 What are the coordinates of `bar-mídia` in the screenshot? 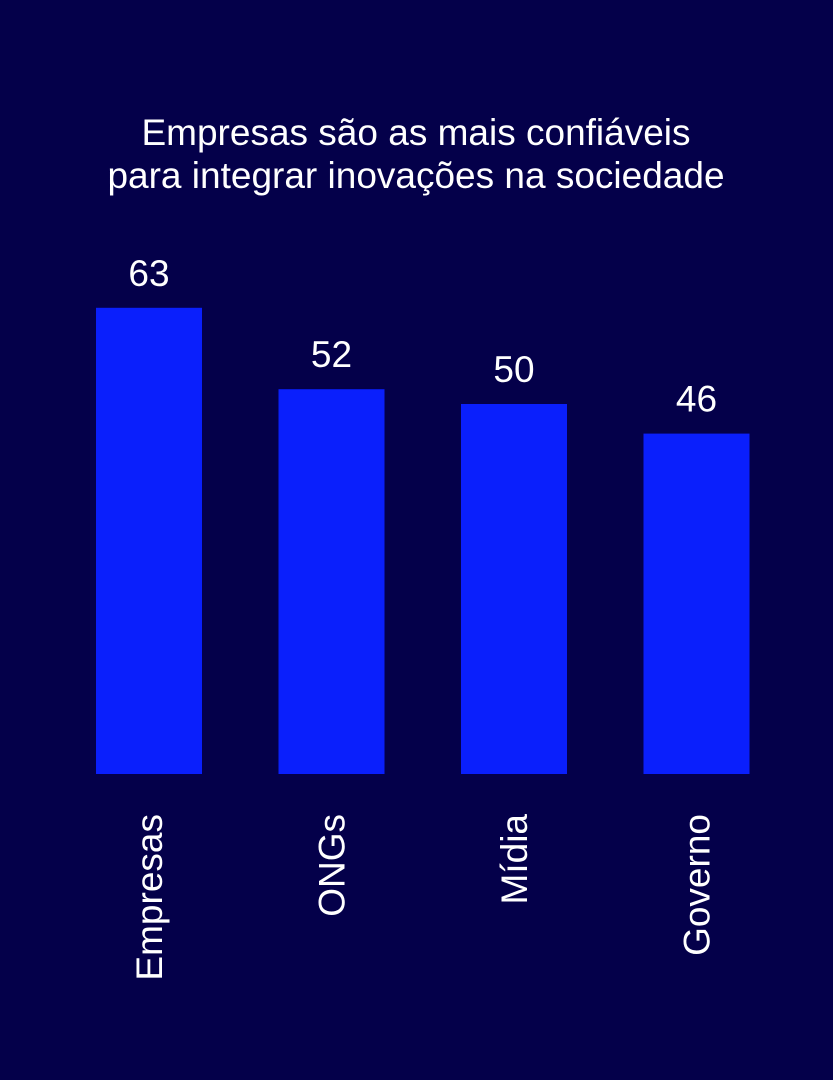 It's located at (514, 589).